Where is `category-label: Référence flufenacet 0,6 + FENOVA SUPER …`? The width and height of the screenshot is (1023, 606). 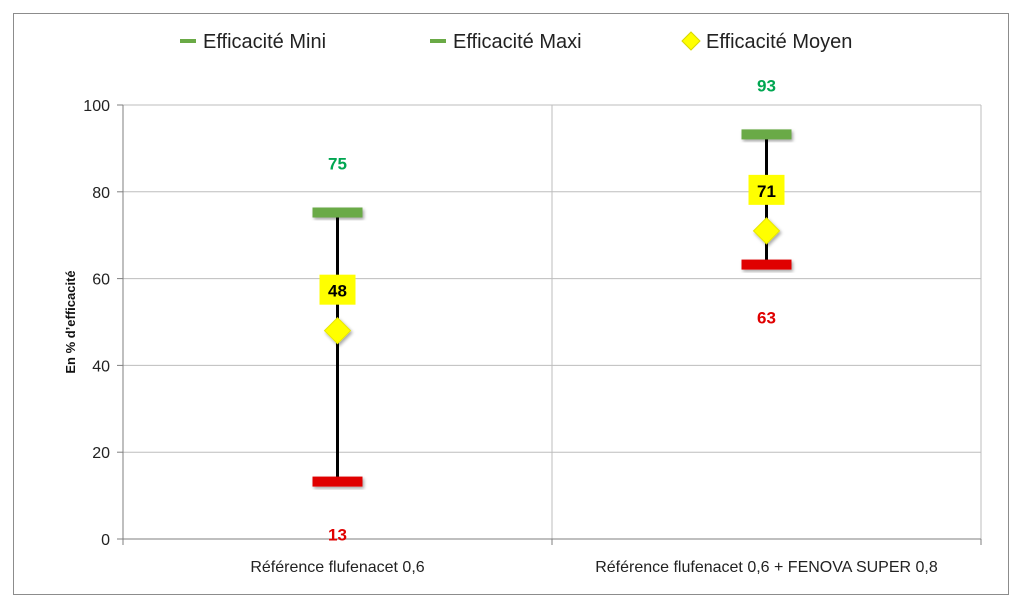 category-label: Référence flufenacet 0,6 + FENOVA SUPER … is located at coordinates (766, 567).